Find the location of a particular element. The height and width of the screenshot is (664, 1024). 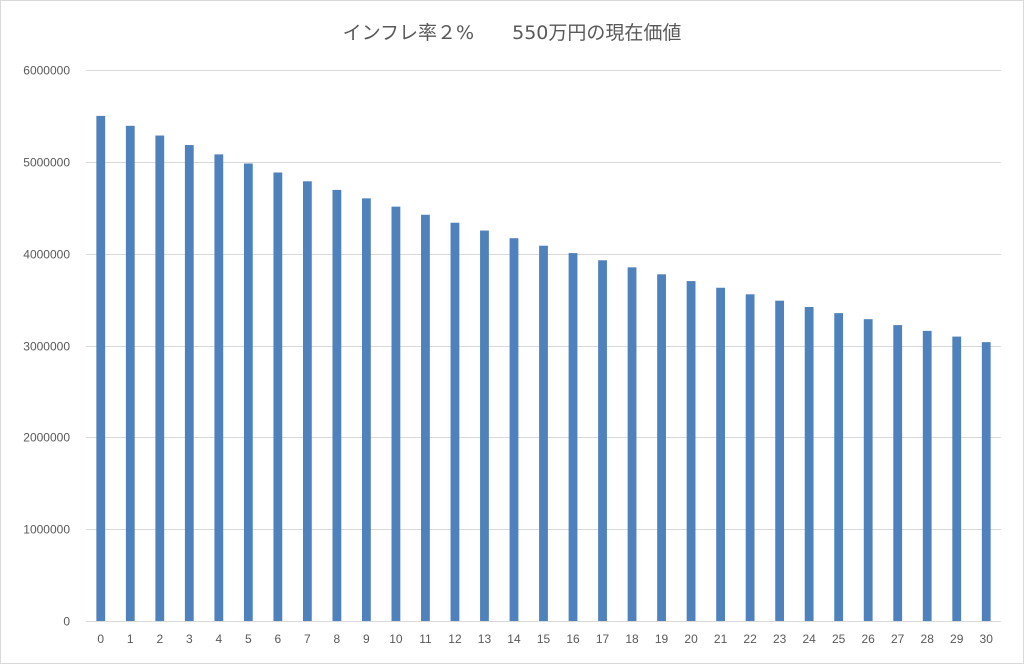

x-tick-label: 9 is located at coordinates (366, 639).